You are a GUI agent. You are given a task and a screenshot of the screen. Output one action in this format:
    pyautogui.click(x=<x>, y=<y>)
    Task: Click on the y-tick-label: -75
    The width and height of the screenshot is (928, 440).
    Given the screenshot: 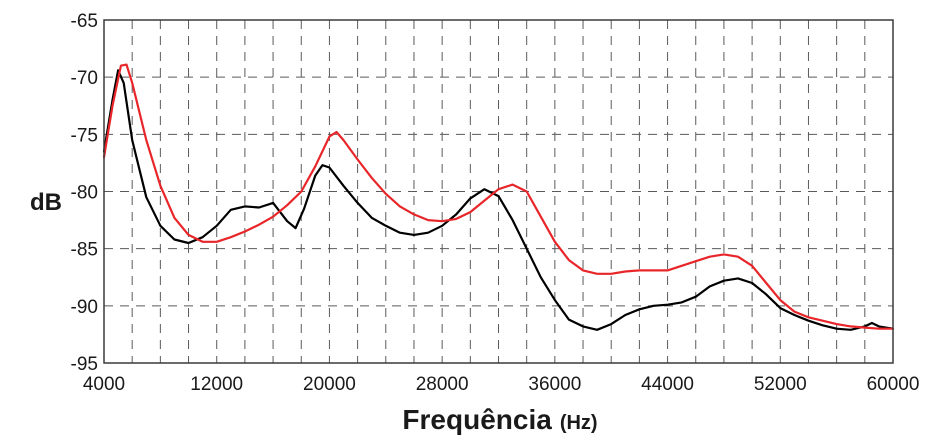 What is the action you would take?
    pyautogui.click(x=84, y=135)
    